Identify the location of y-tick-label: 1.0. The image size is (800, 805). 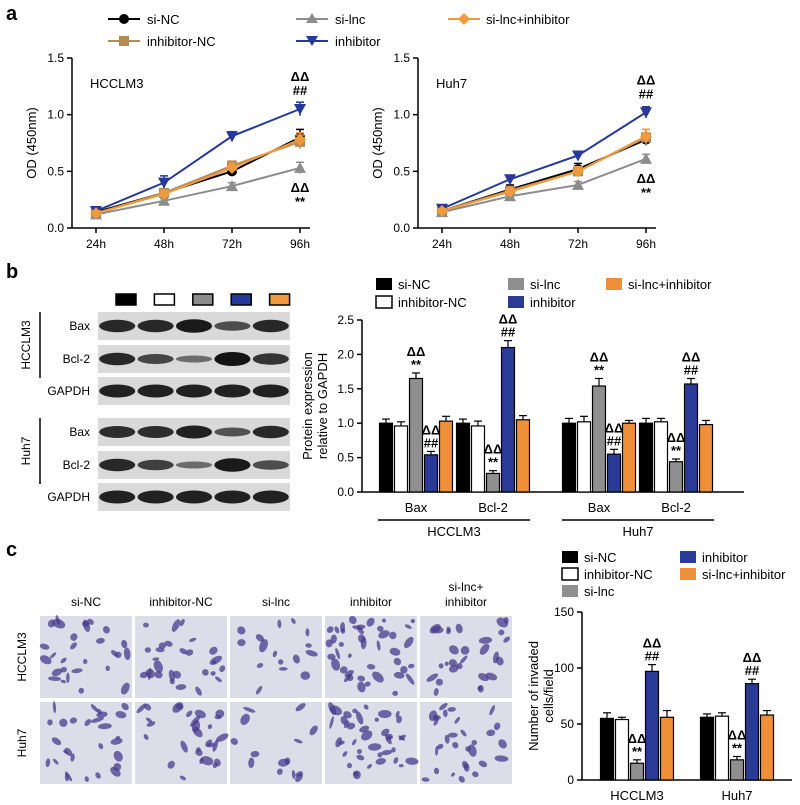
(401, 115).